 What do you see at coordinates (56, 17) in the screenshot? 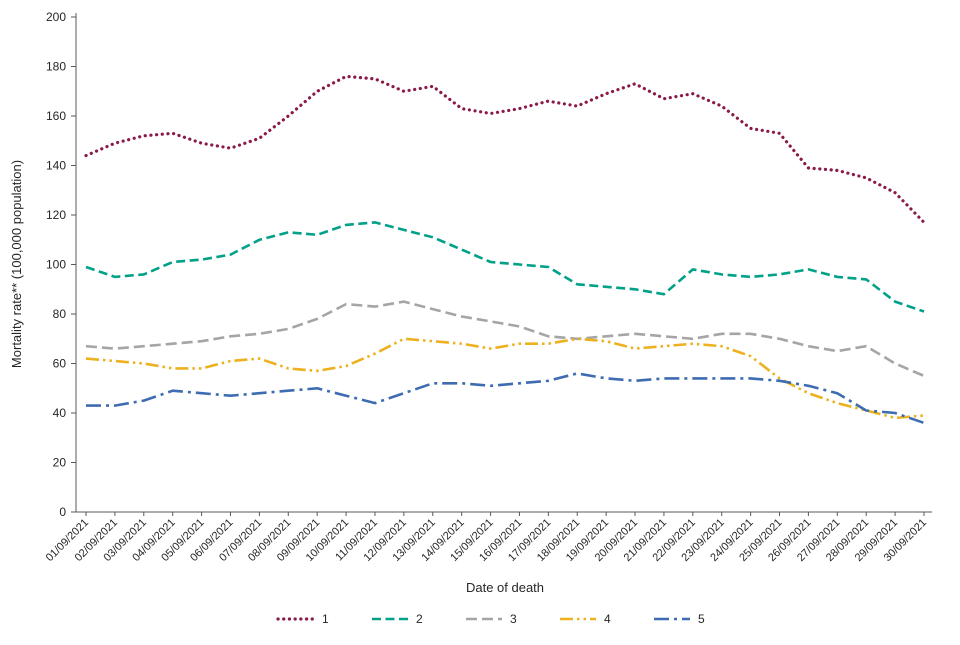
I see `y-tick-label: 200` at bounding box center [56, 17].